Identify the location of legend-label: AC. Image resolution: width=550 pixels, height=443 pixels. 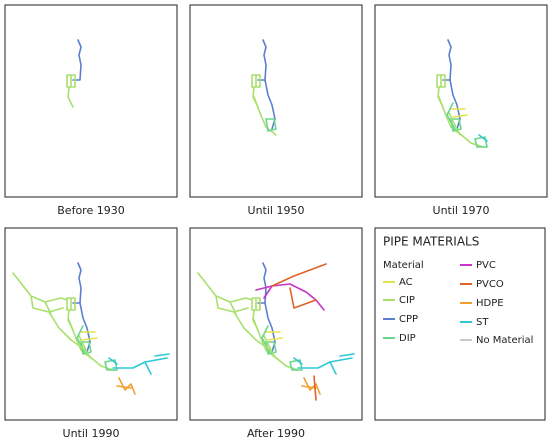
(406, 282).